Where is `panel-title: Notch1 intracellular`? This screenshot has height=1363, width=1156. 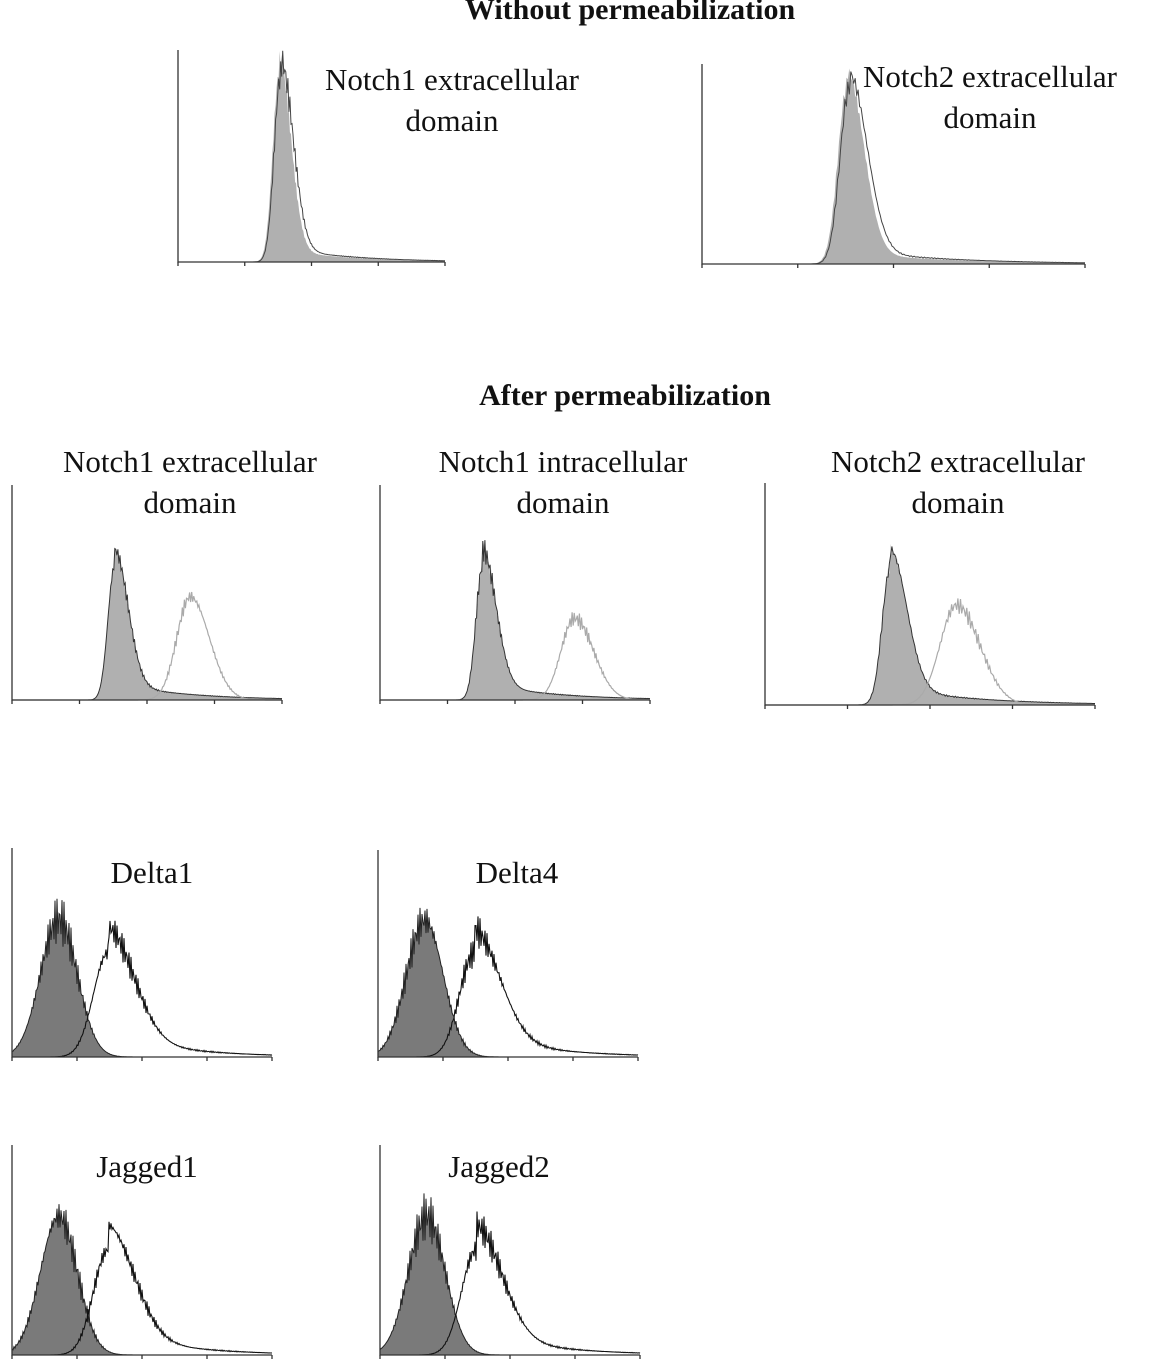
panel-title: Notch1 intracellular is located at coordinates (563, 461).